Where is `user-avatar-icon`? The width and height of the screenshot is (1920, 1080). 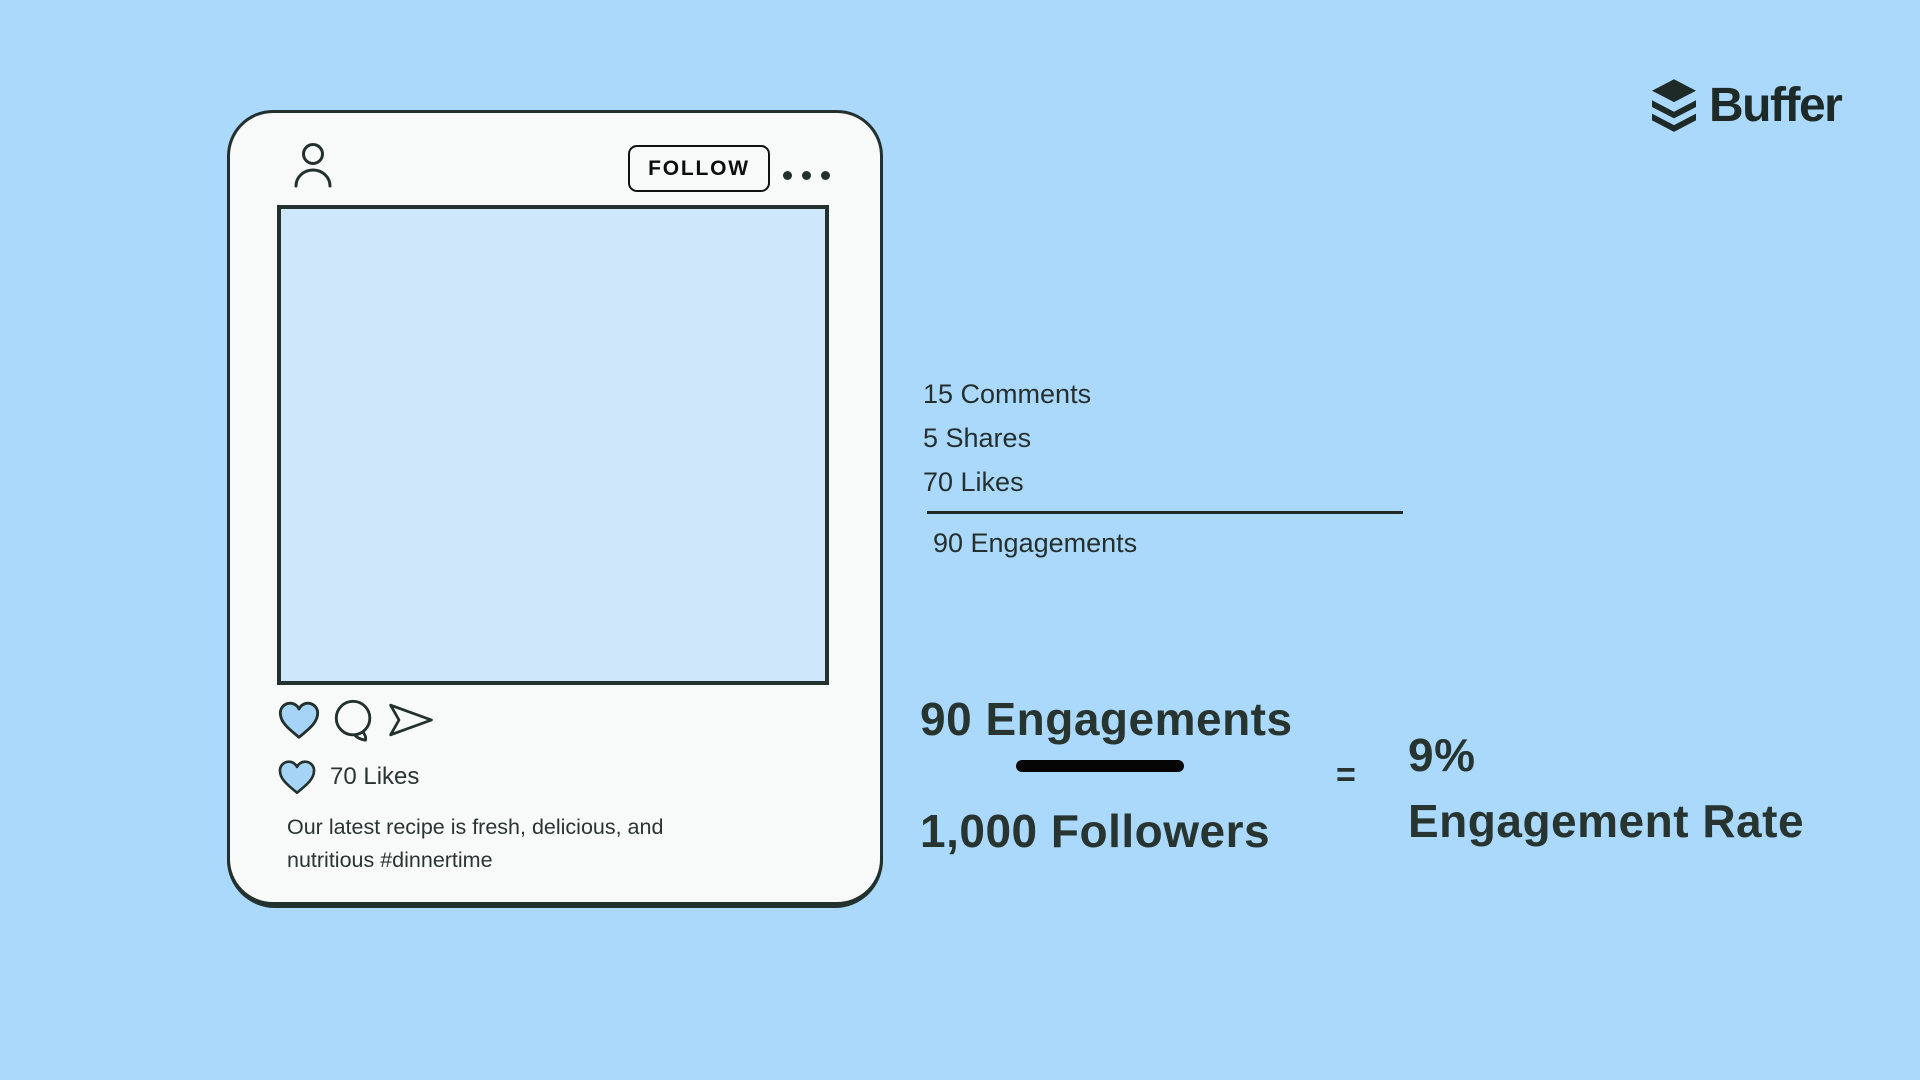
user-avatar-icon is located at coordinates (313, 165).